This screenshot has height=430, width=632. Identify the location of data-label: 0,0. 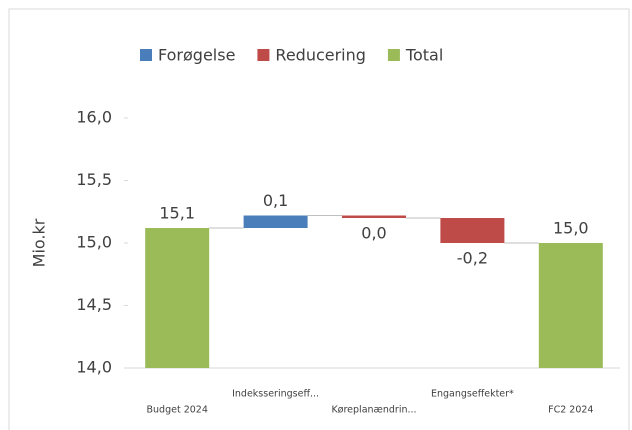
(373, 233).